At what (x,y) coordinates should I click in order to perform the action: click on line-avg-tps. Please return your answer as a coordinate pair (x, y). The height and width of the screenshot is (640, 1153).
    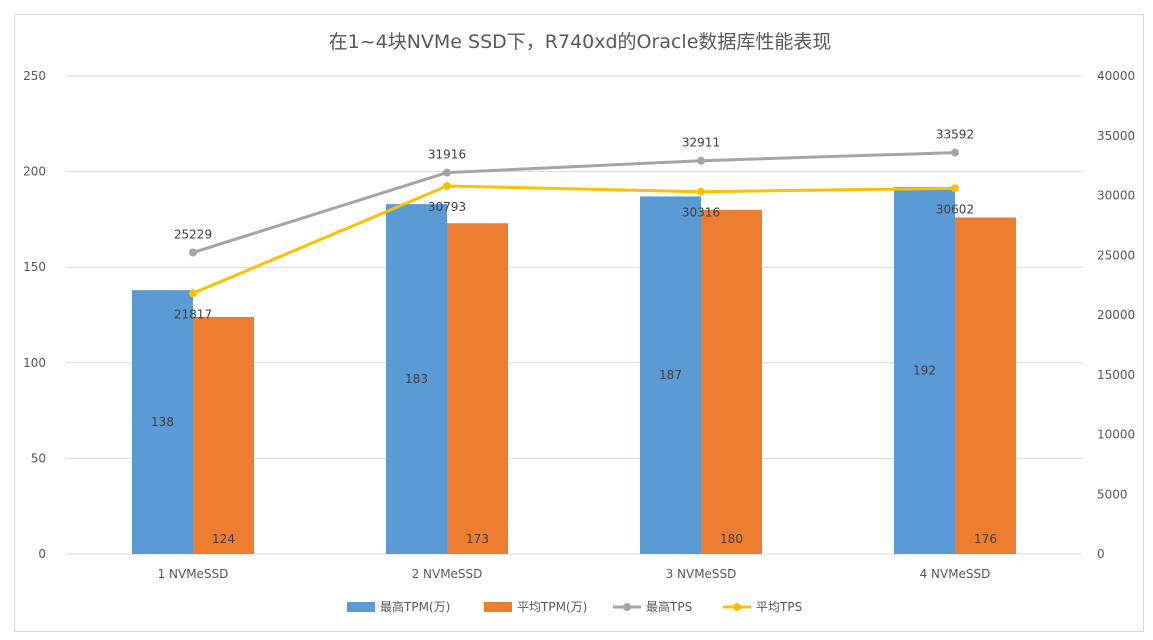
    Looking at the image, I should click on (574, 239).